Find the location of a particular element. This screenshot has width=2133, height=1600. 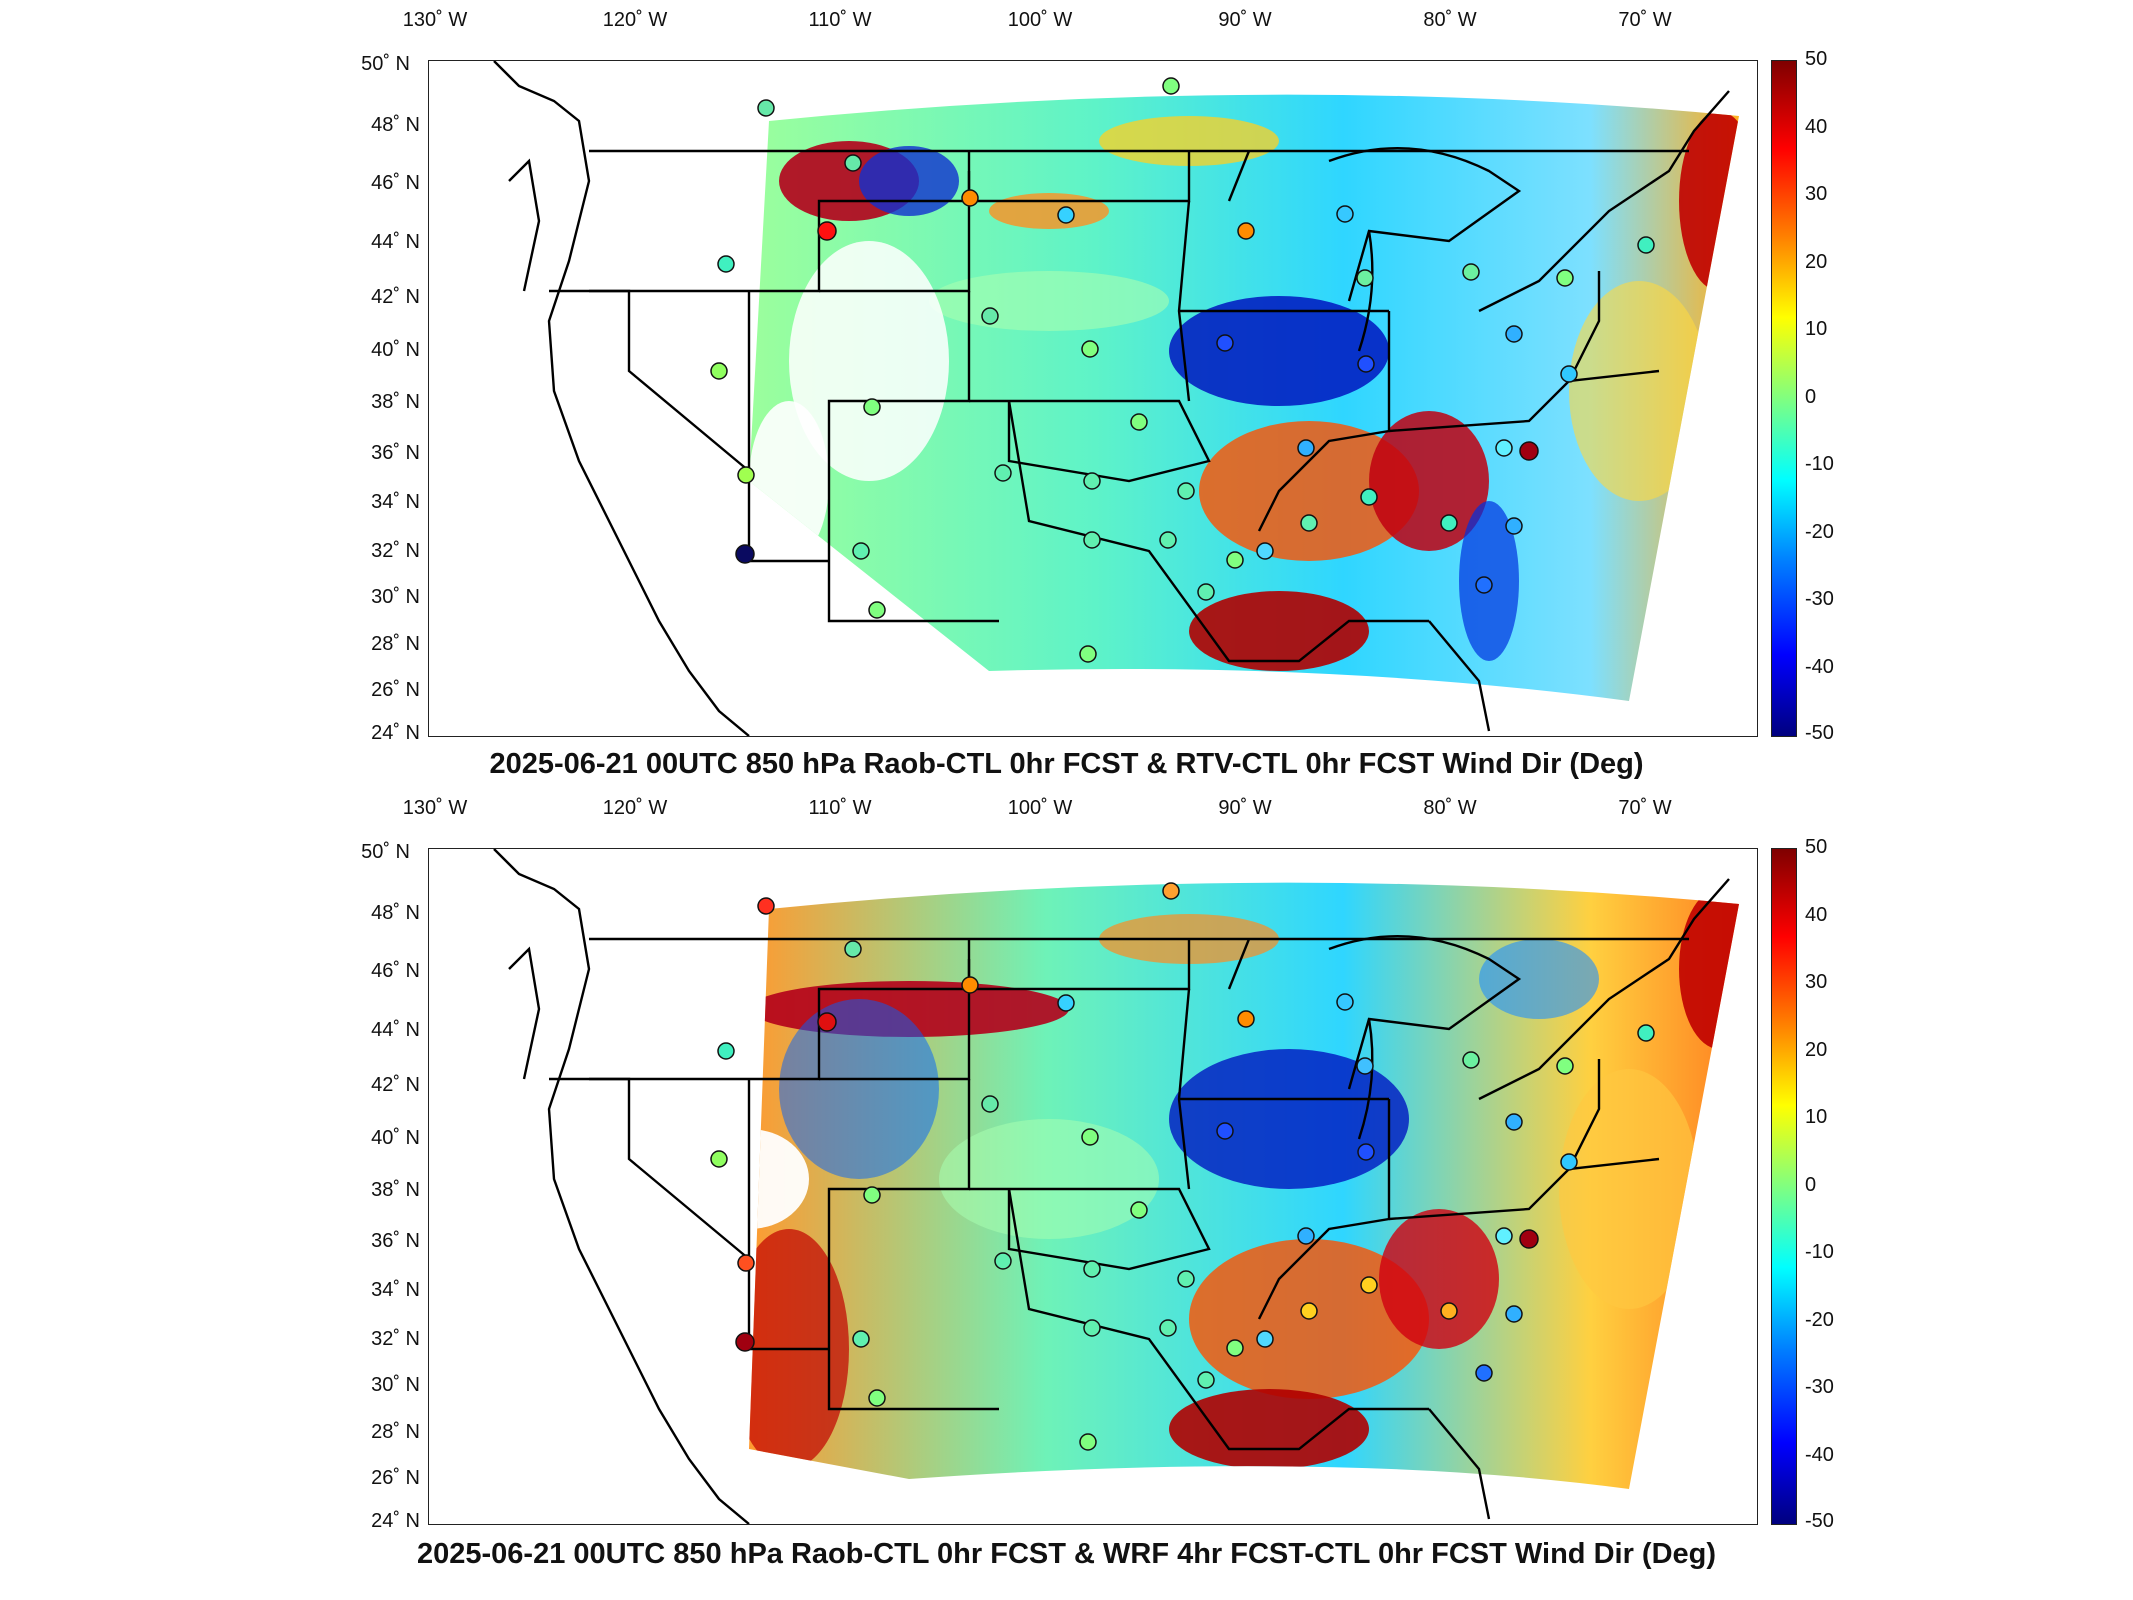

colorbar-tick: -30 is located at coordinates (1819, 599).